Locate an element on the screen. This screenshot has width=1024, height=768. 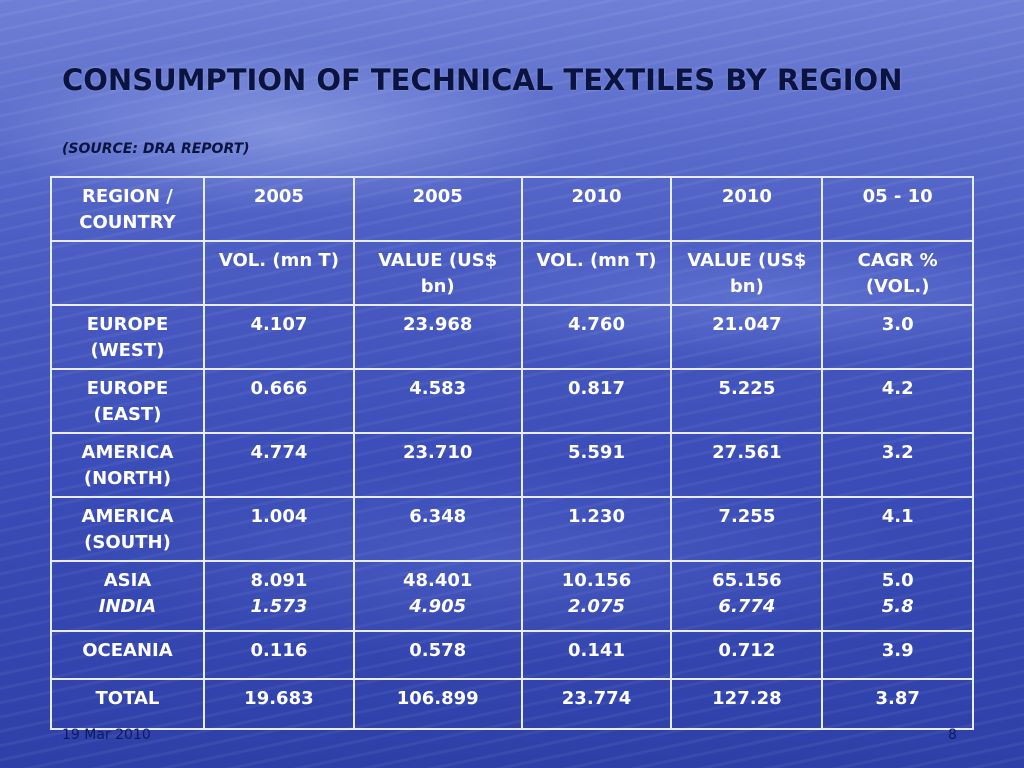
footer-date: 19 Mar 2010 is located at coordinates (106, 735).